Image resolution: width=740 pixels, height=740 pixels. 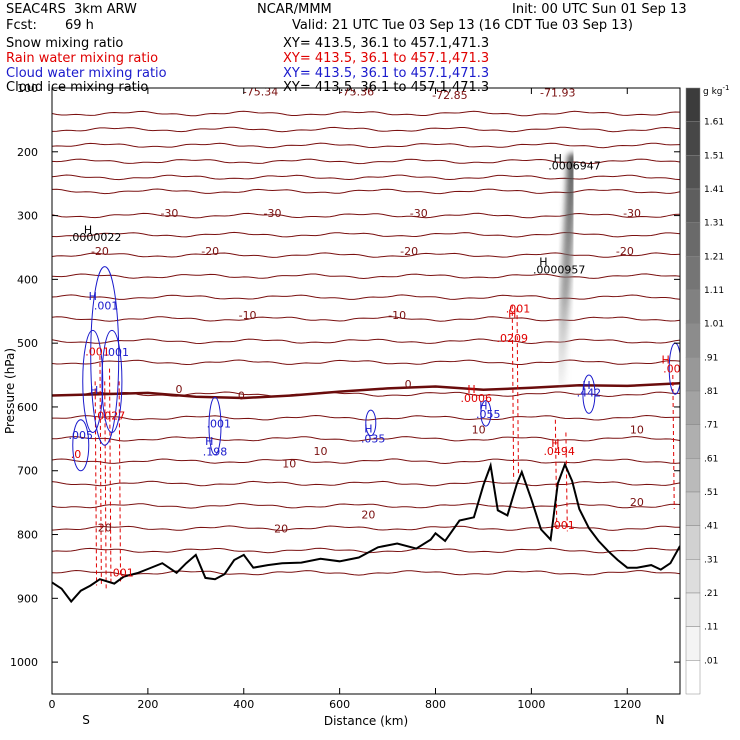 I want to click on rain-label: .00, so click(x=672, y=369).